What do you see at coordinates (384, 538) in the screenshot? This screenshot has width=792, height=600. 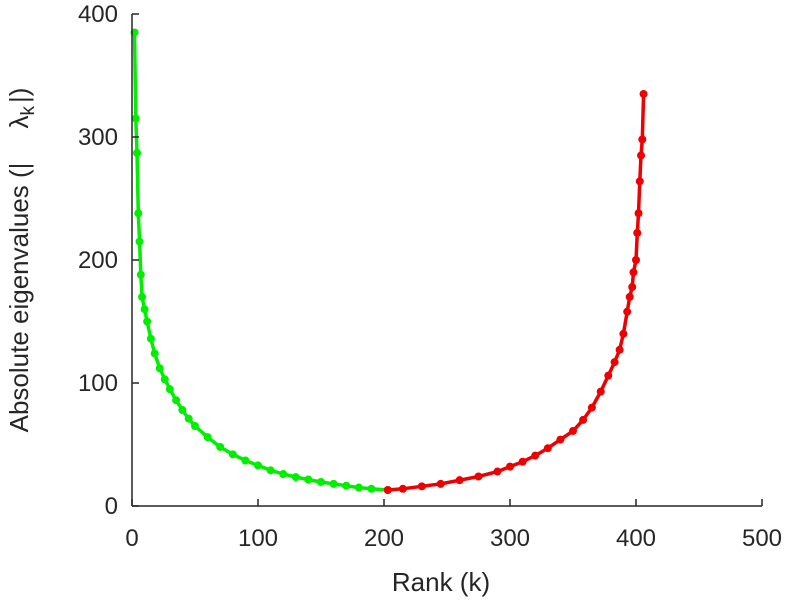 I see `x-tick-label: 200` at bounding box center [384, 538].